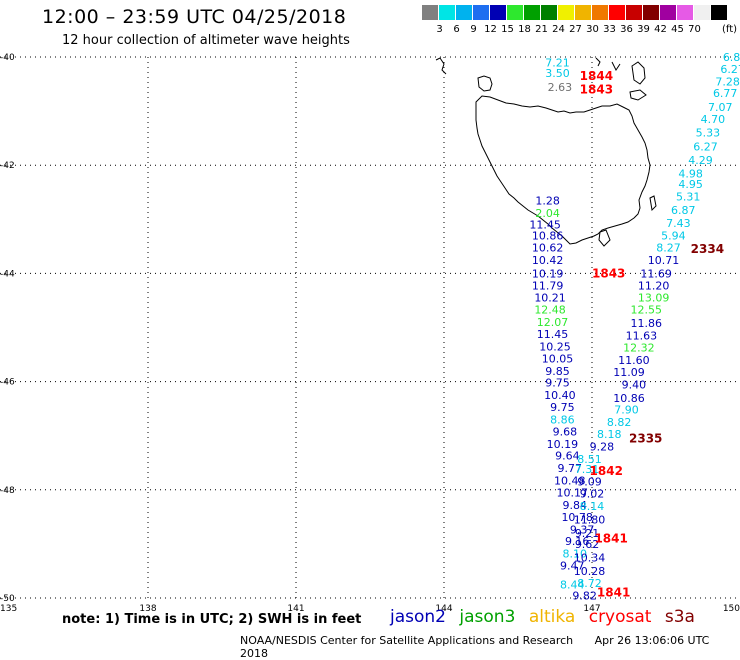 The width and height of the screenshot is (740, 660). Describe the element at coordinates (690, 184) in the screenshot. I see `wave-height-reading: 4.95` at that location.